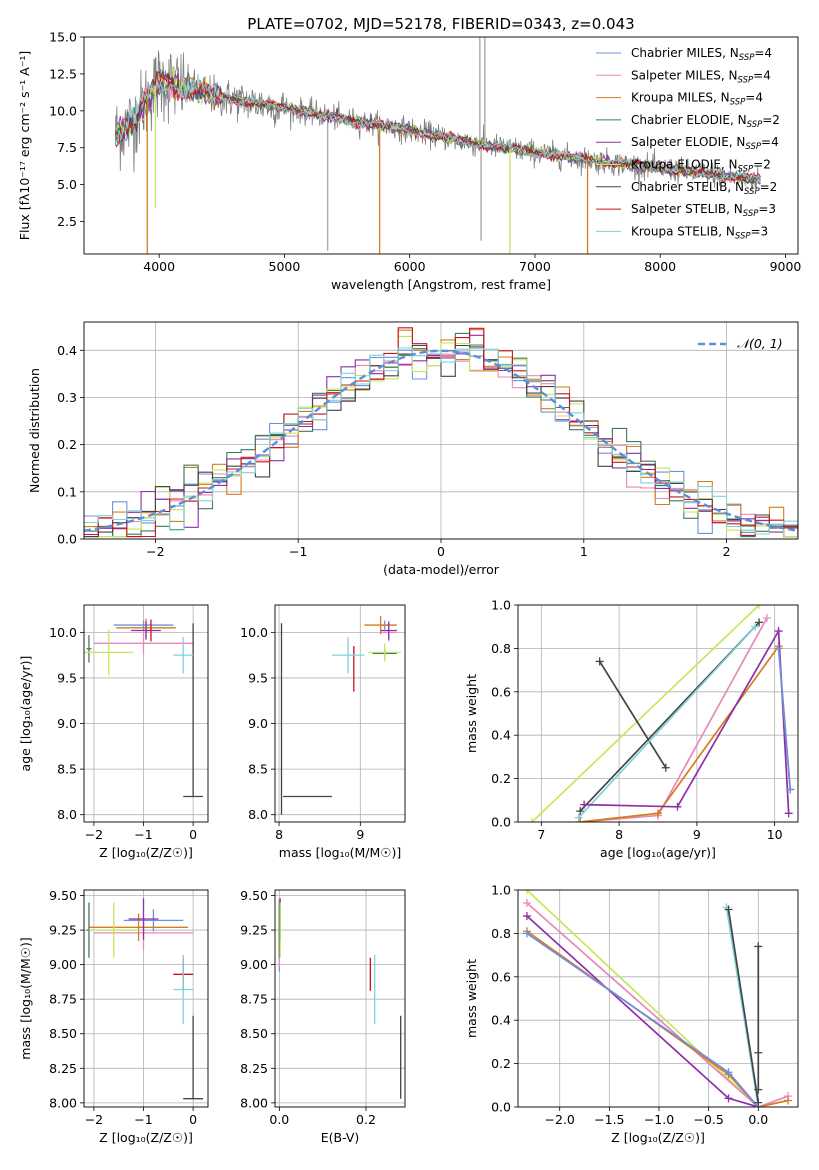  I want to click on y-tick-label: 9.00, so click(254, 964).